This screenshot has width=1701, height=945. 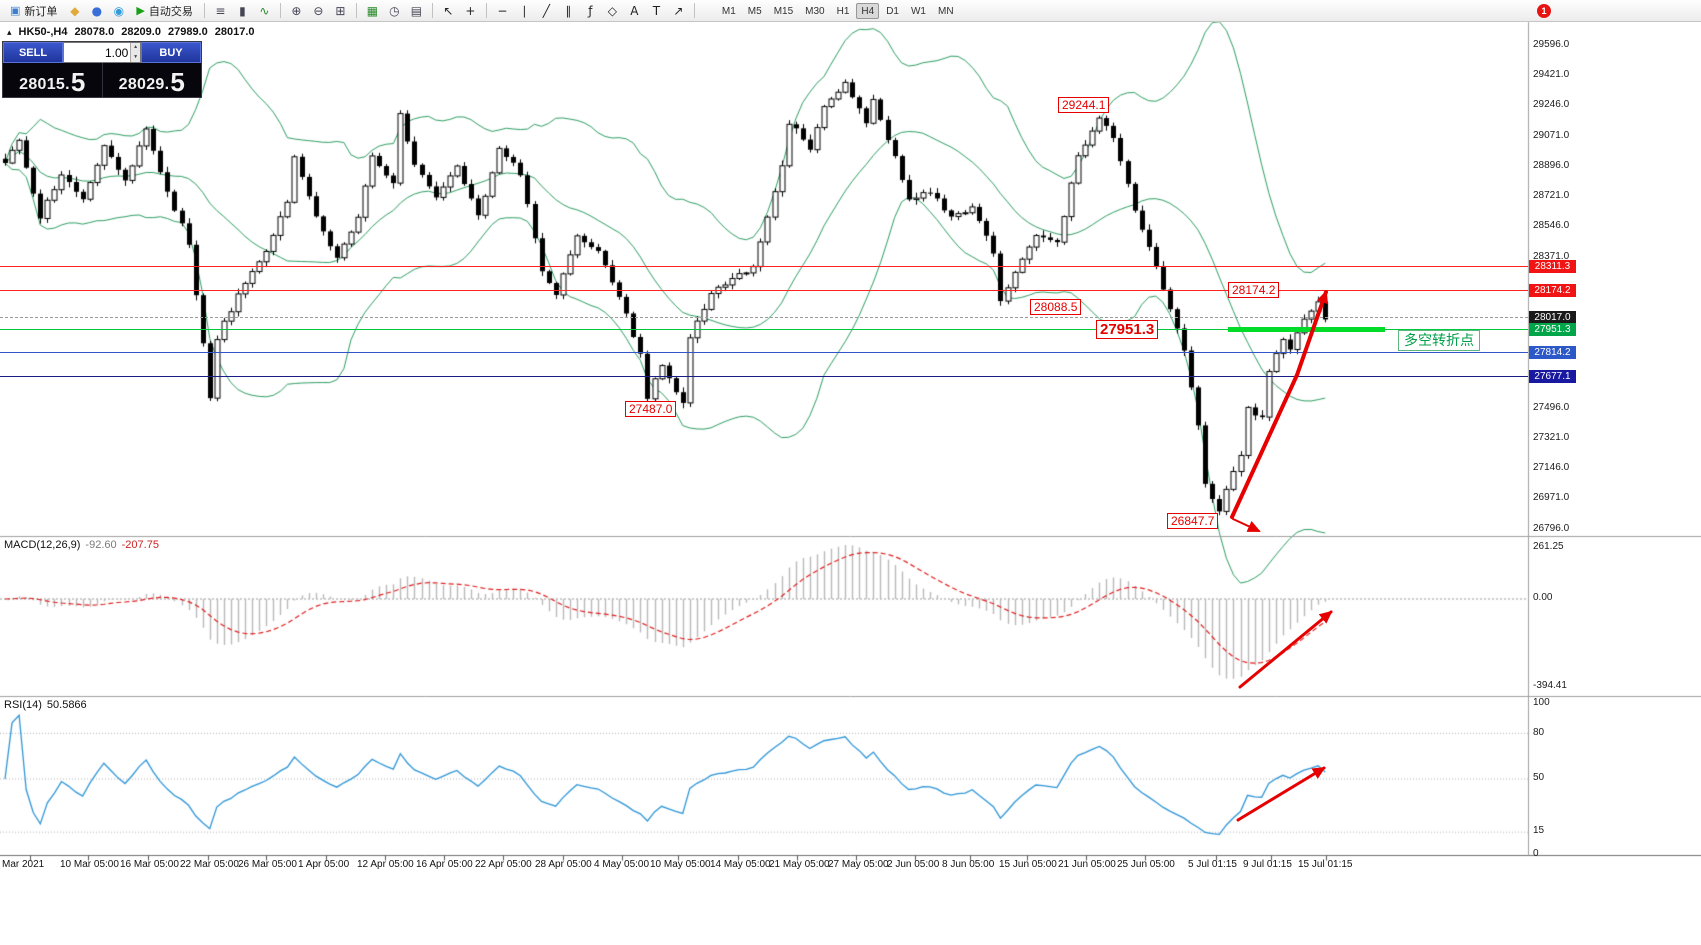 I want to click on time-axis-label: 25 Jun 05:00, so click(x=1146, y=864).